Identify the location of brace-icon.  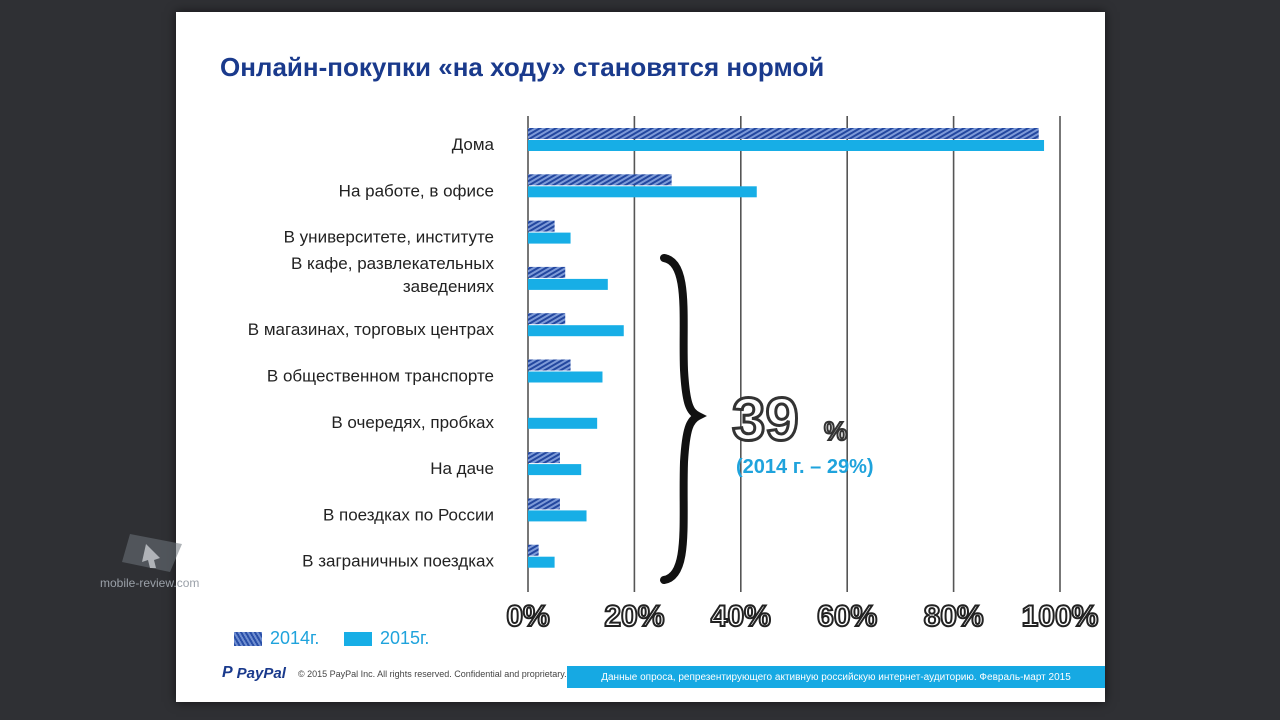
(683, 419).